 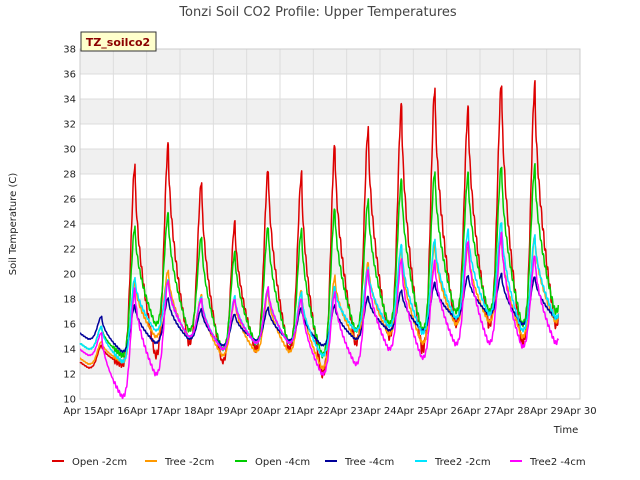 What do you see at coordinates (369, 462) in the screenshot?
I see `legend-label: Tree -4cm` at bounding box center [369, 462].